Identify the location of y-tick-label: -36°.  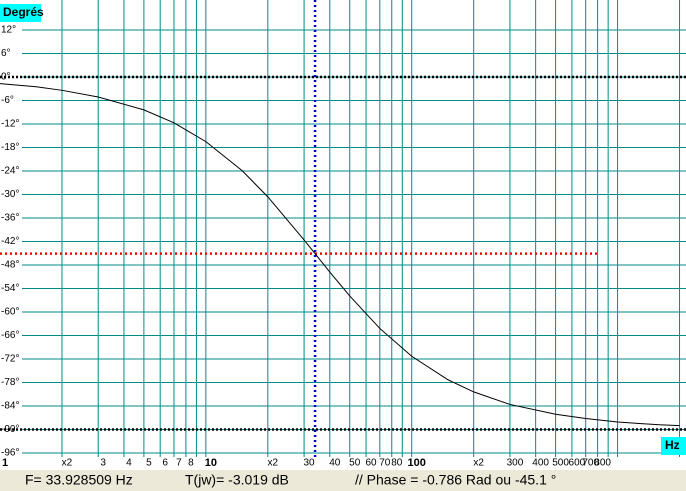
(10, 218).